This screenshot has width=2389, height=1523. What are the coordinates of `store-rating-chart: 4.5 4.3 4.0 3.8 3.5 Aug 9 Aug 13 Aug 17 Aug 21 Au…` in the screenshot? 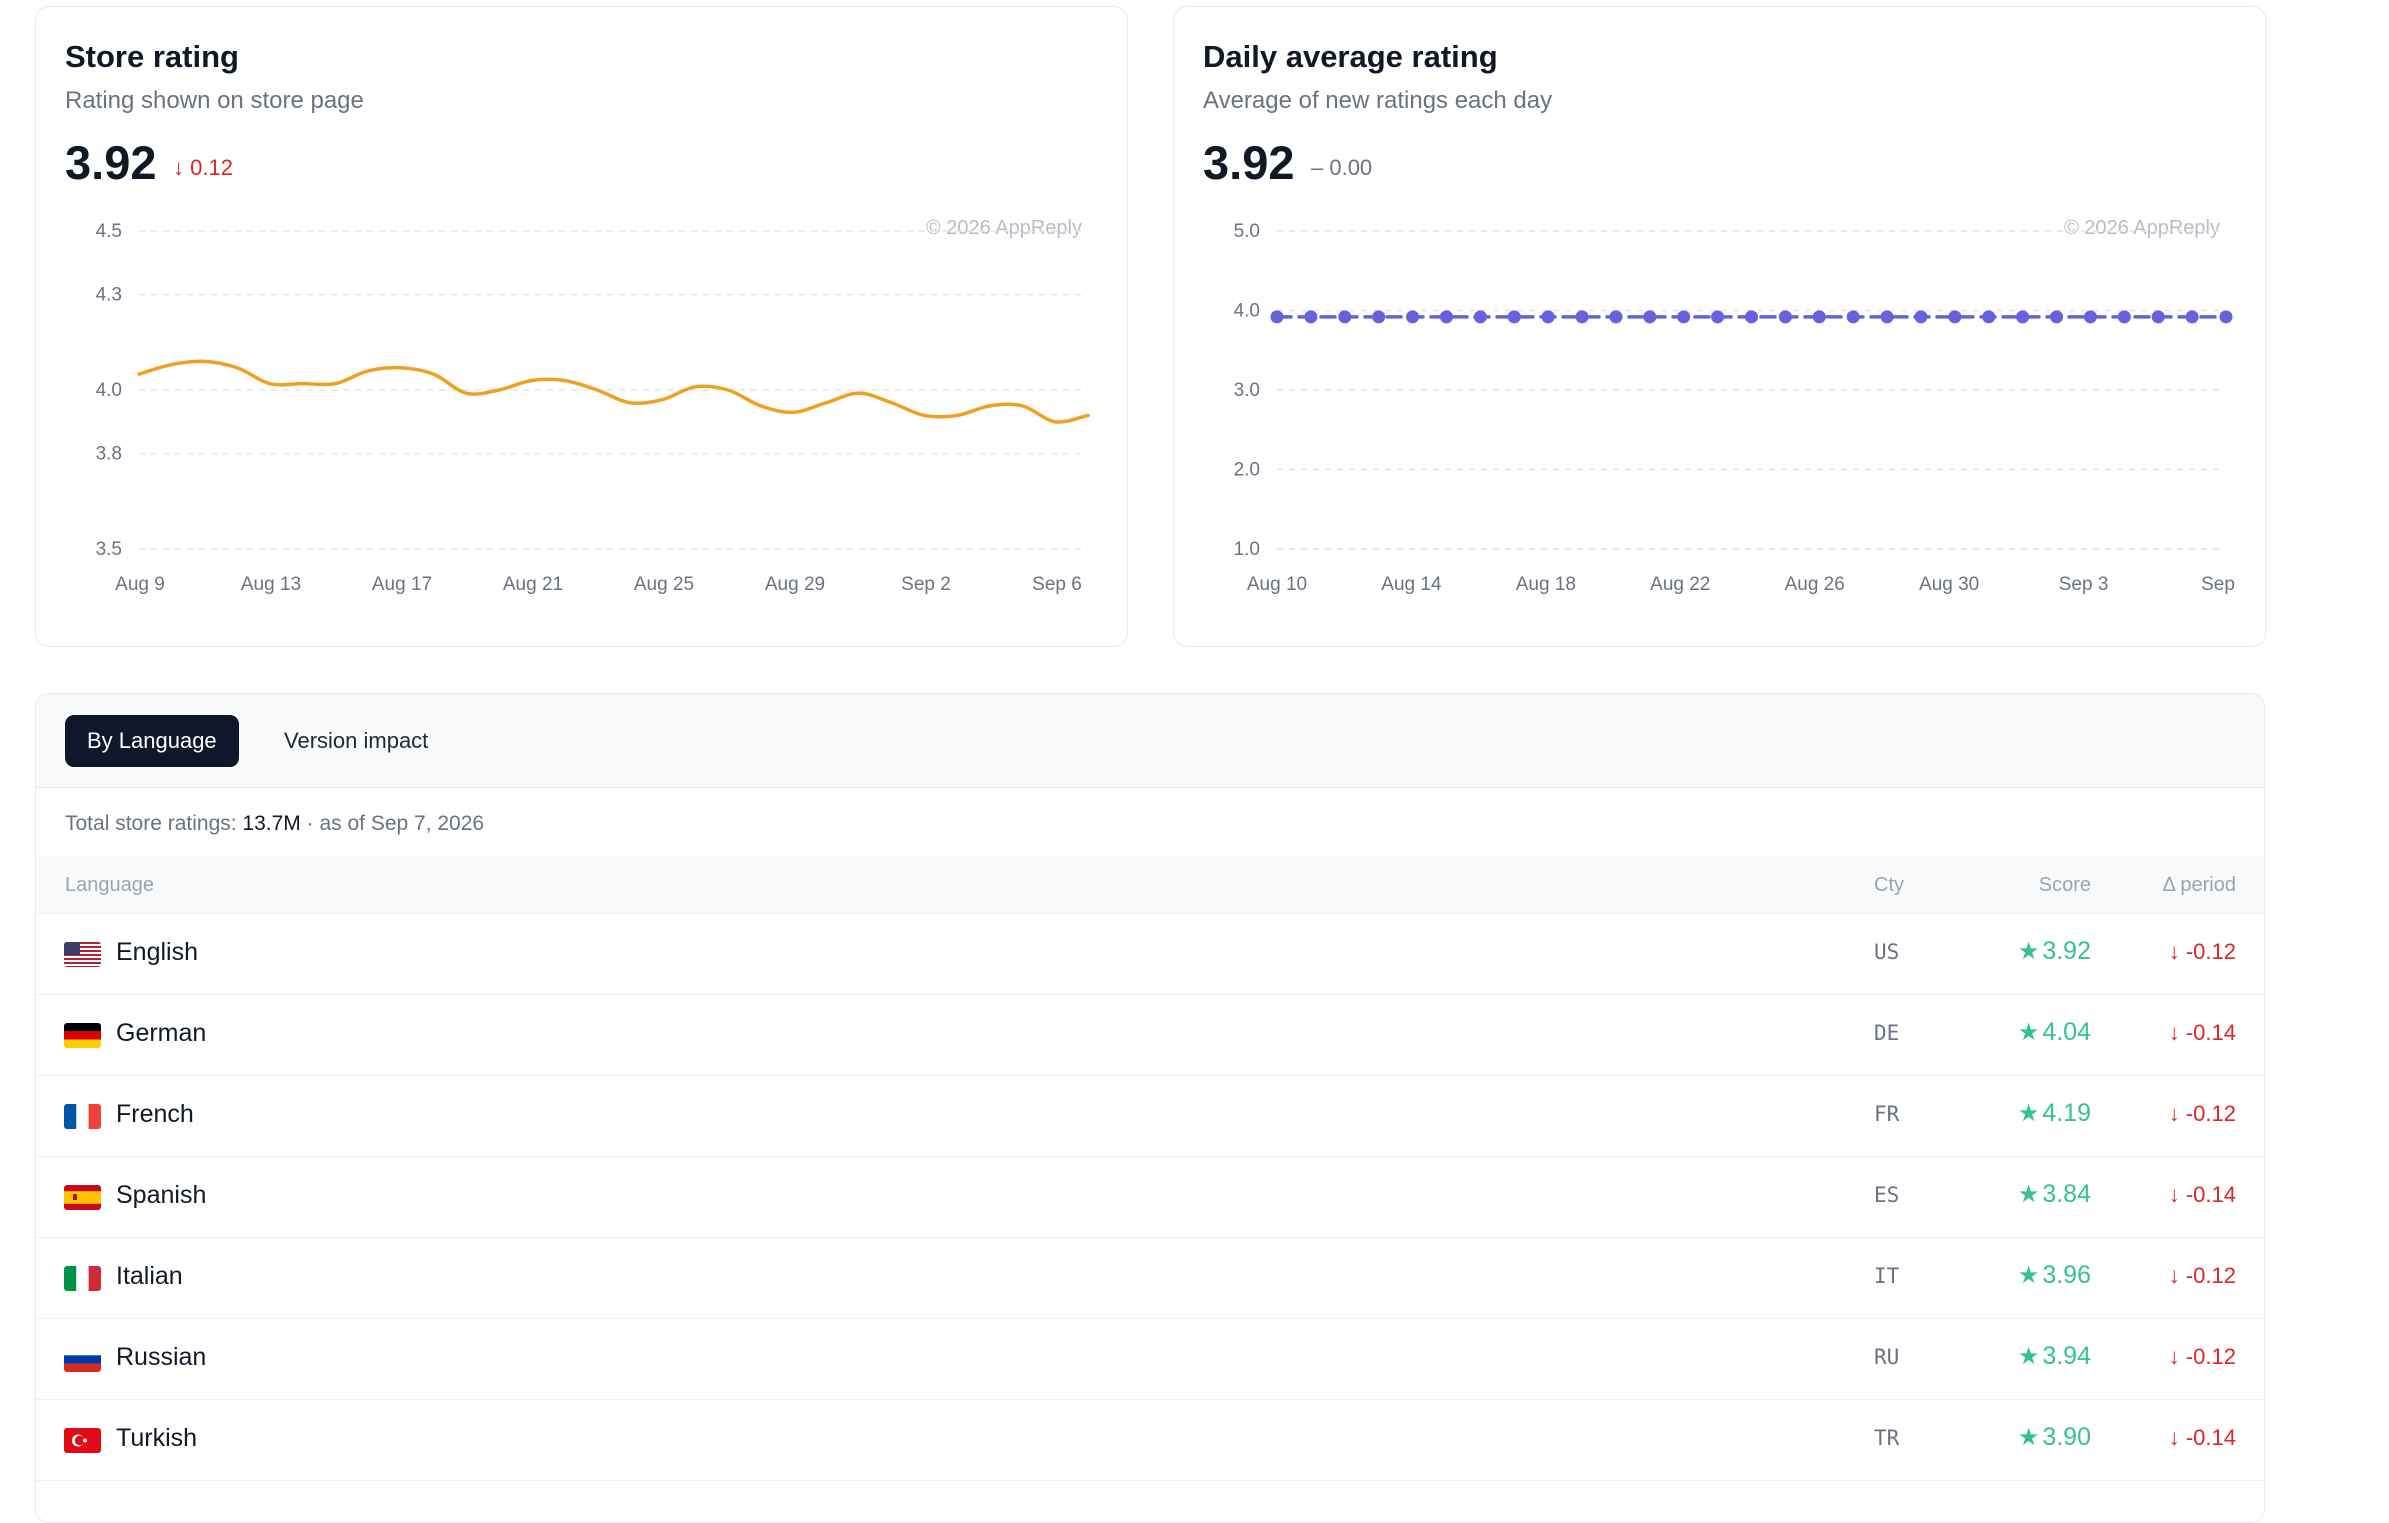 It's located at (593, 408).